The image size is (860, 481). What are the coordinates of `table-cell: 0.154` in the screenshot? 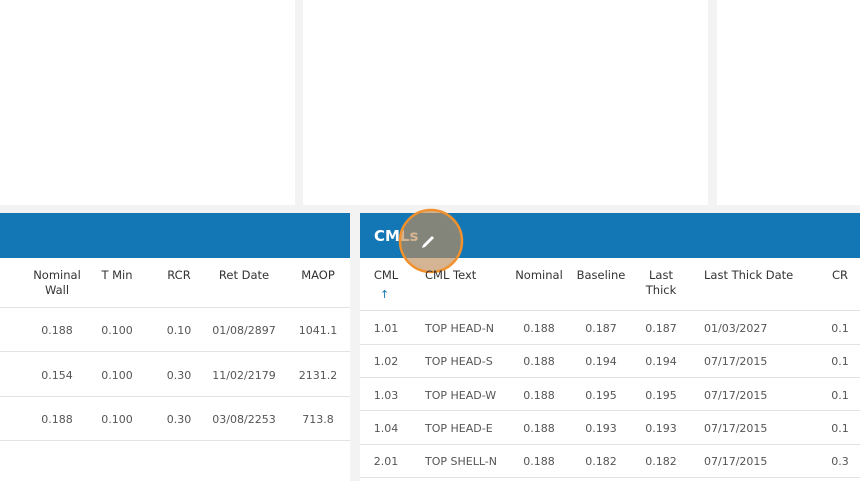 It's located at (57, 375).